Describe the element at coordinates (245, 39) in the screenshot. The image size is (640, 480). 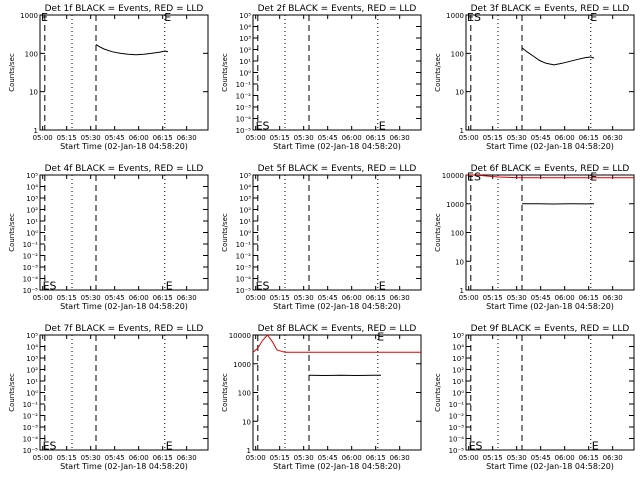
I see `y-tick-label: 10³` at that location.